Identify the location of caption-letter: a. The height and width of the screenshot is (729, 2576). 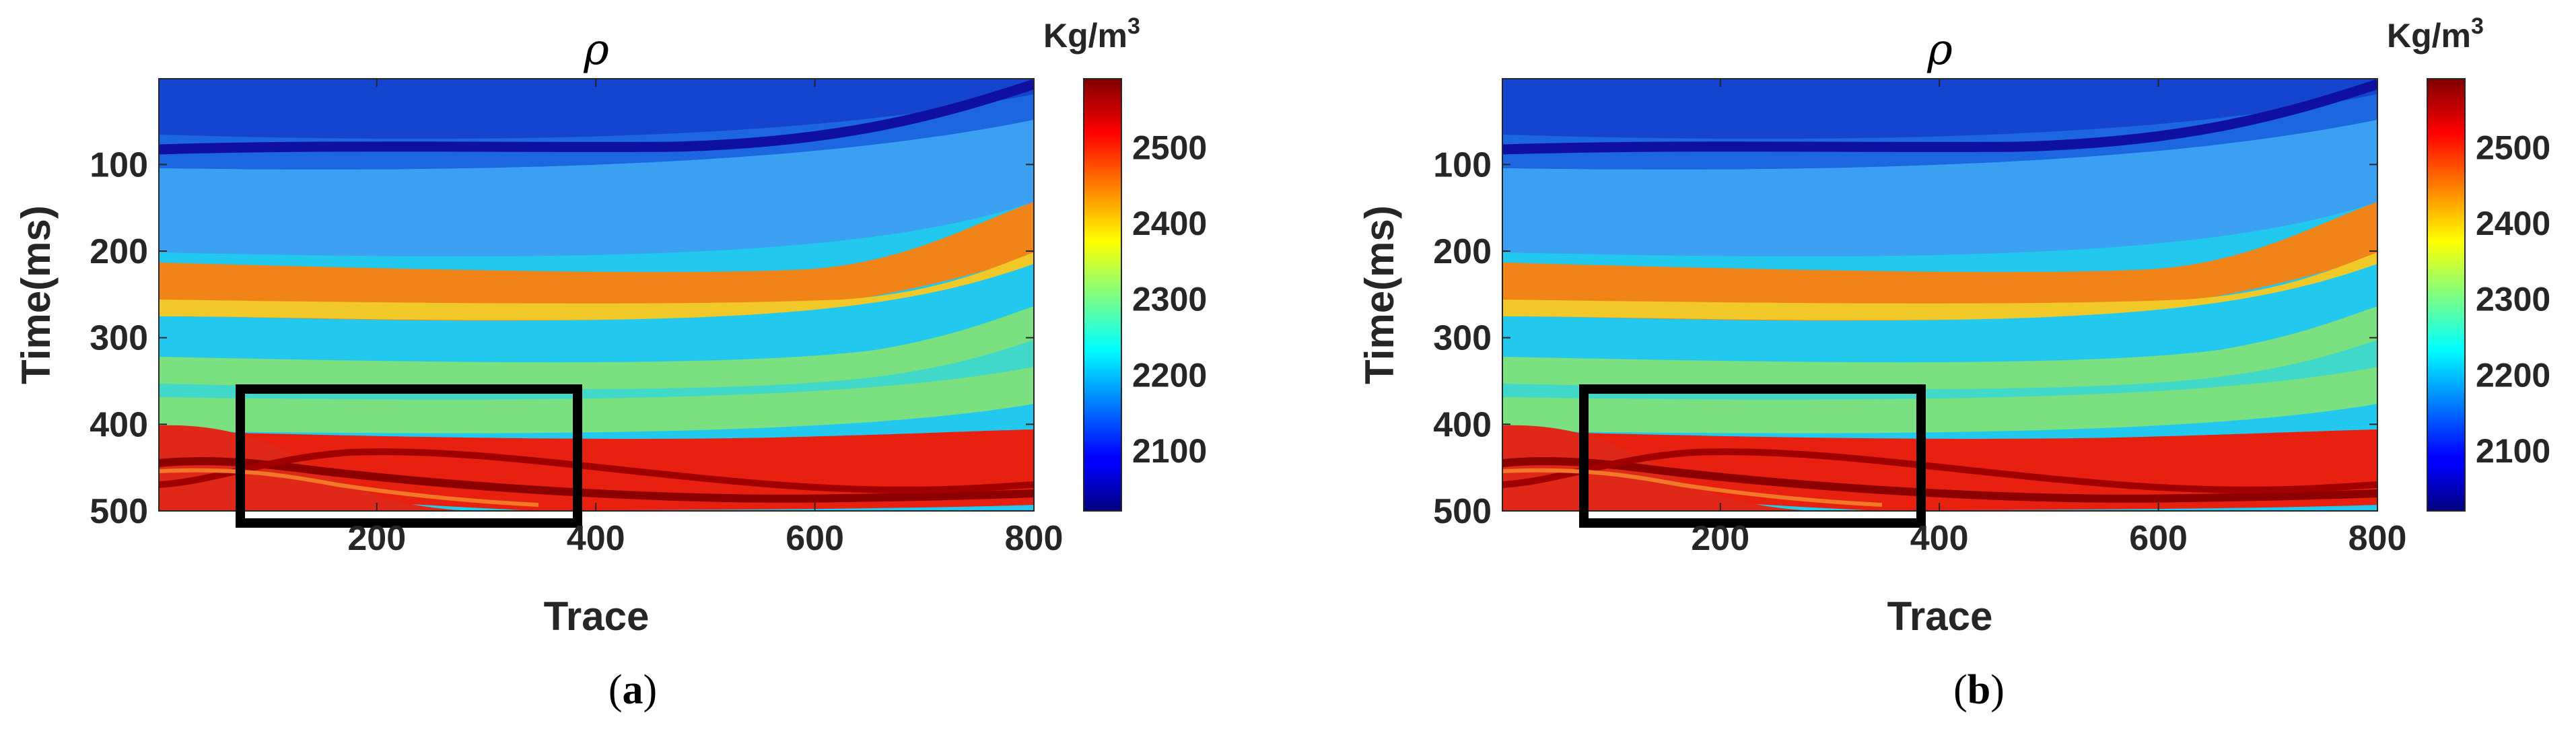
(633, 690).